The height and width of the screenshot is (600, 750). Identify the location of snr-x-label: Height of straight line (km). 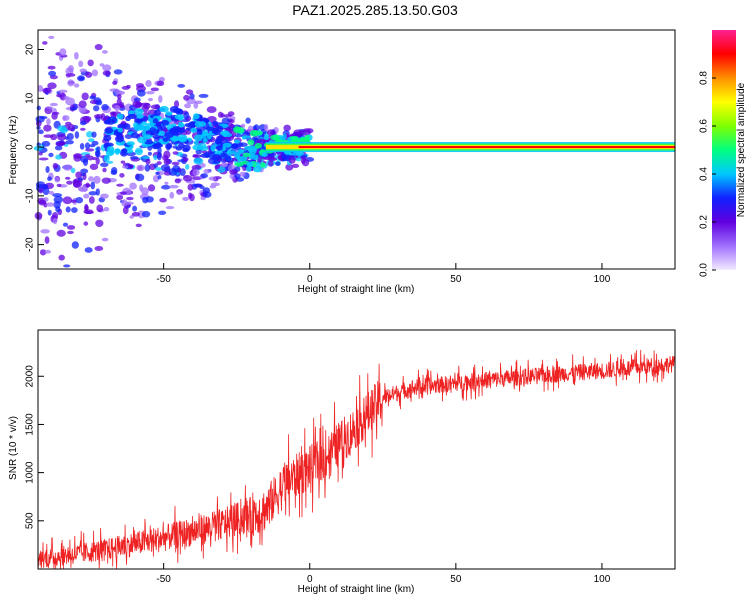
(356, 589).